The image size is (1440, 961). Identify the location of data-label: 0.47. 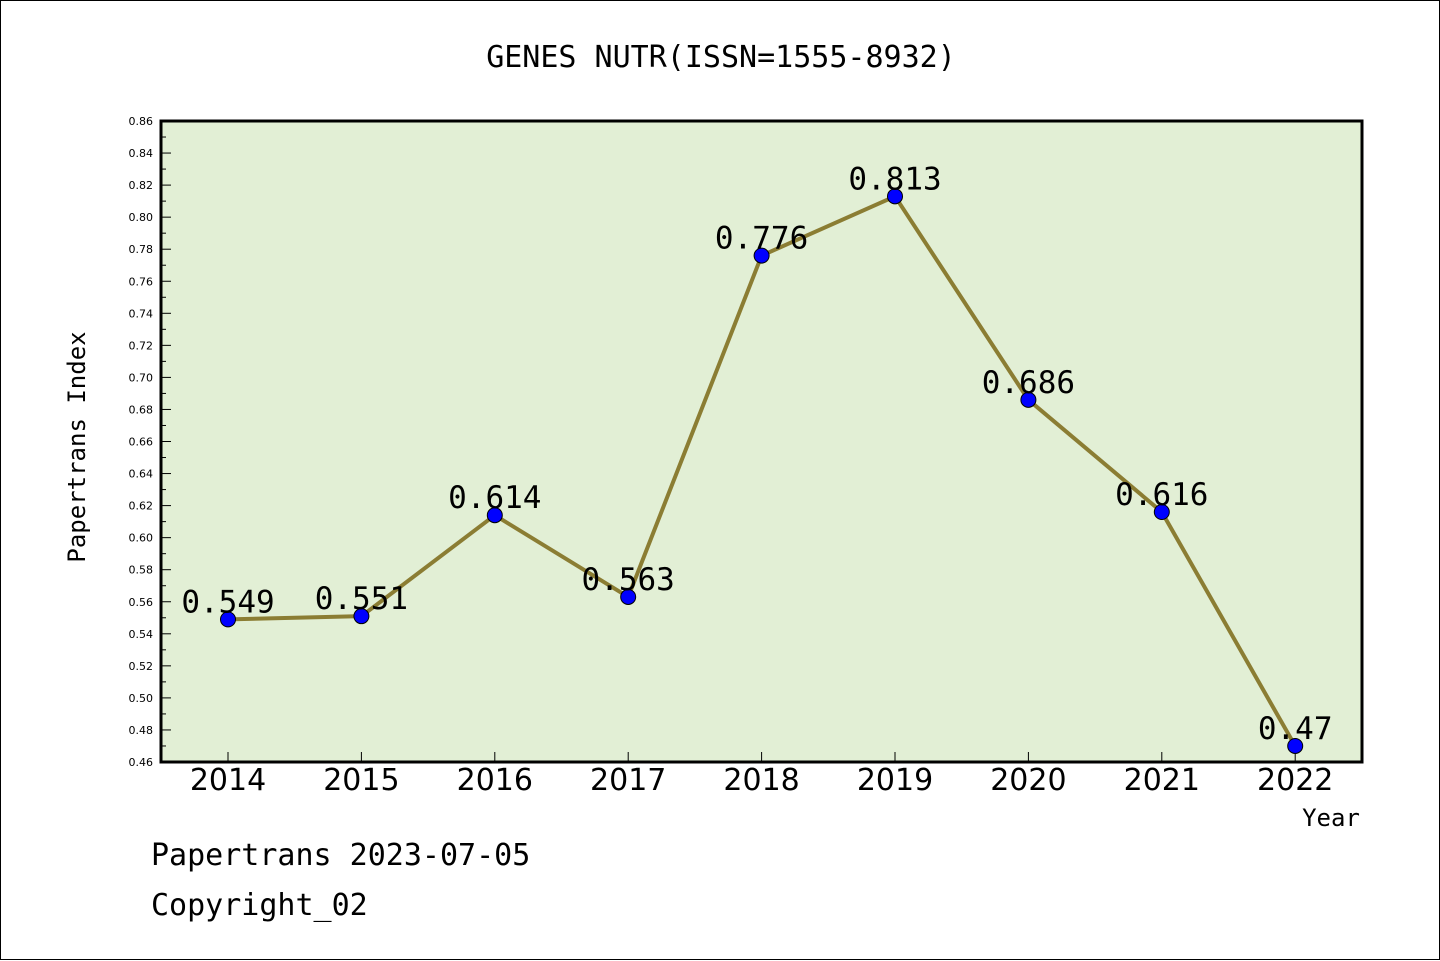
(1295, 729).